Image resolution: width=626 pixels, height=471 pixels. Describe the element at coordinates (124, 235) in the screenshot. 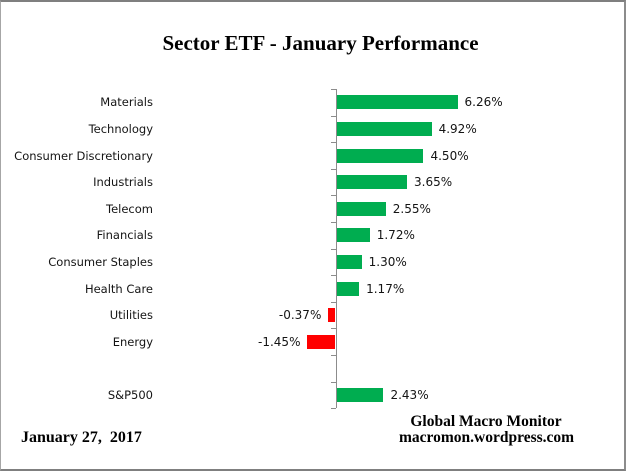

I see `category-label: Financials` at that location.